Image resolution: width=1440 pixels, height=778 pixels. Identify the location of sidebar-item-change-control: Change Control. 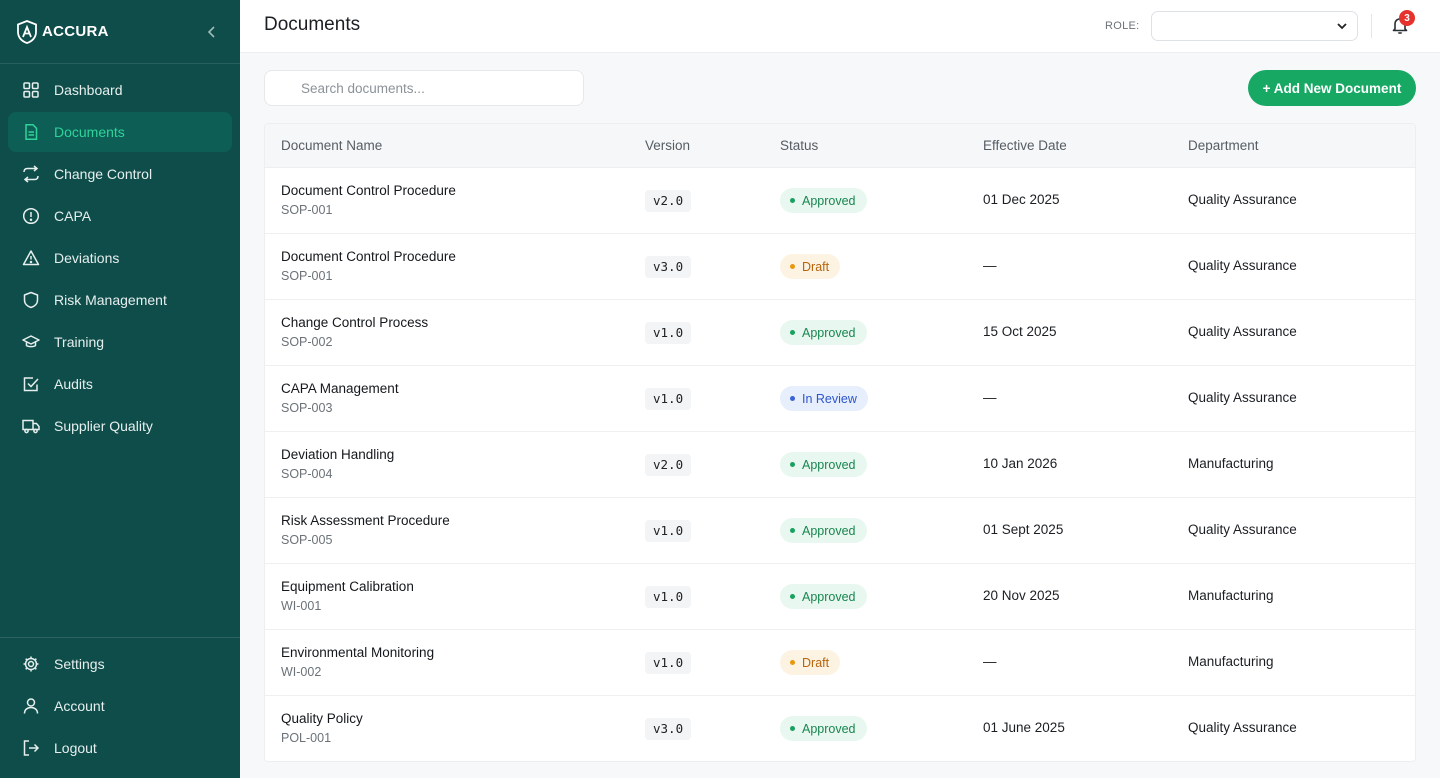
(120, 174).